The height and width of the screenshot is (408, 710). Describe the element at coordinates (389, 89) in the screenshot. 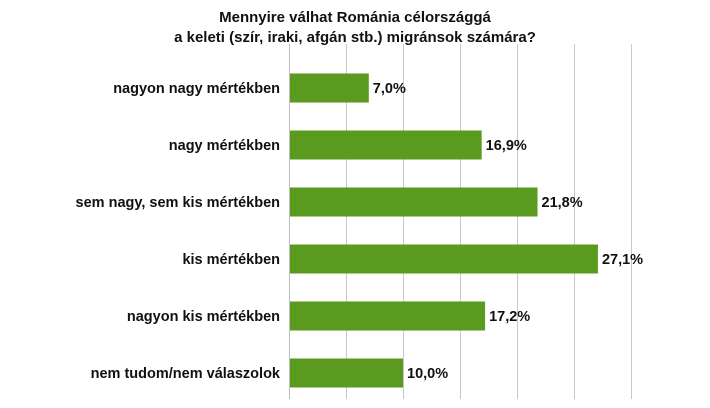

I see `data-label: 7,0%` at that location.